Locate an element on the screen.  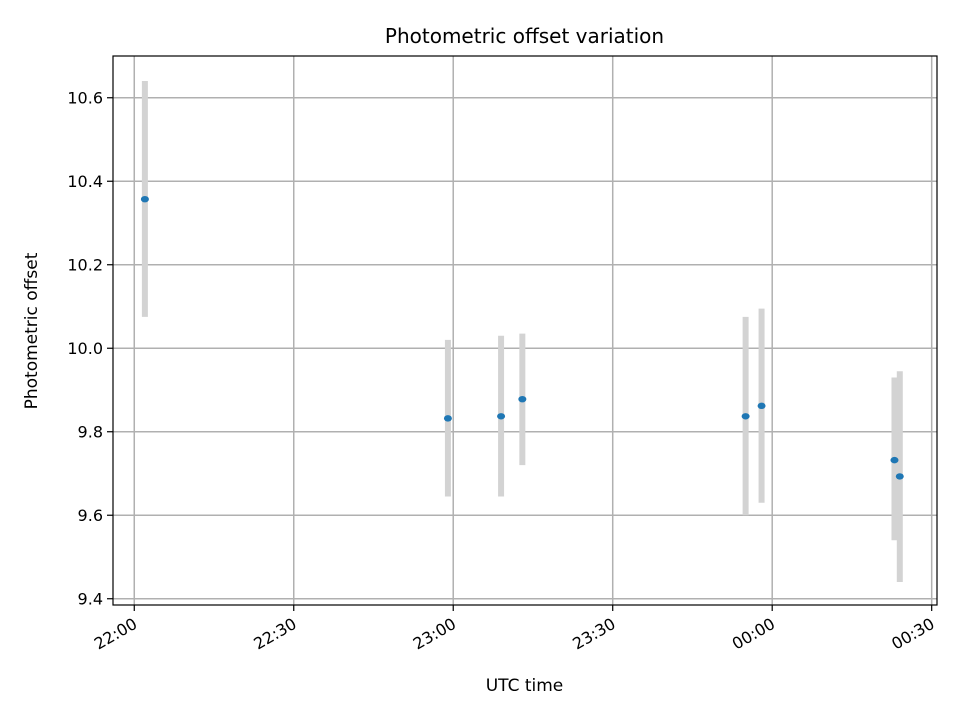
y-tick-label: 10.6 is located at coordinates (85, 98).